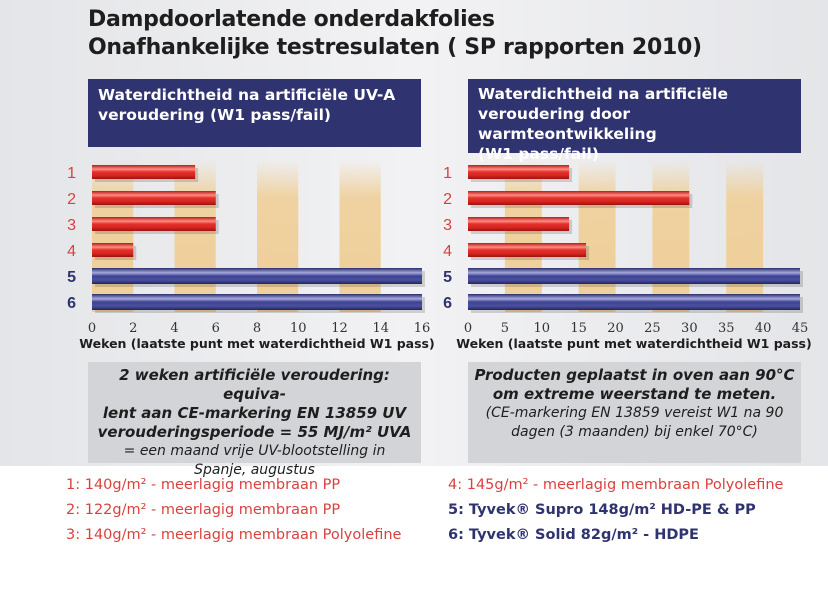  What do you see at coordinates (634, 432) in the screenshot?
I see `note-line: dagen (3 maanden) bij enkel 70°C)` at bounding box center [634, 432].